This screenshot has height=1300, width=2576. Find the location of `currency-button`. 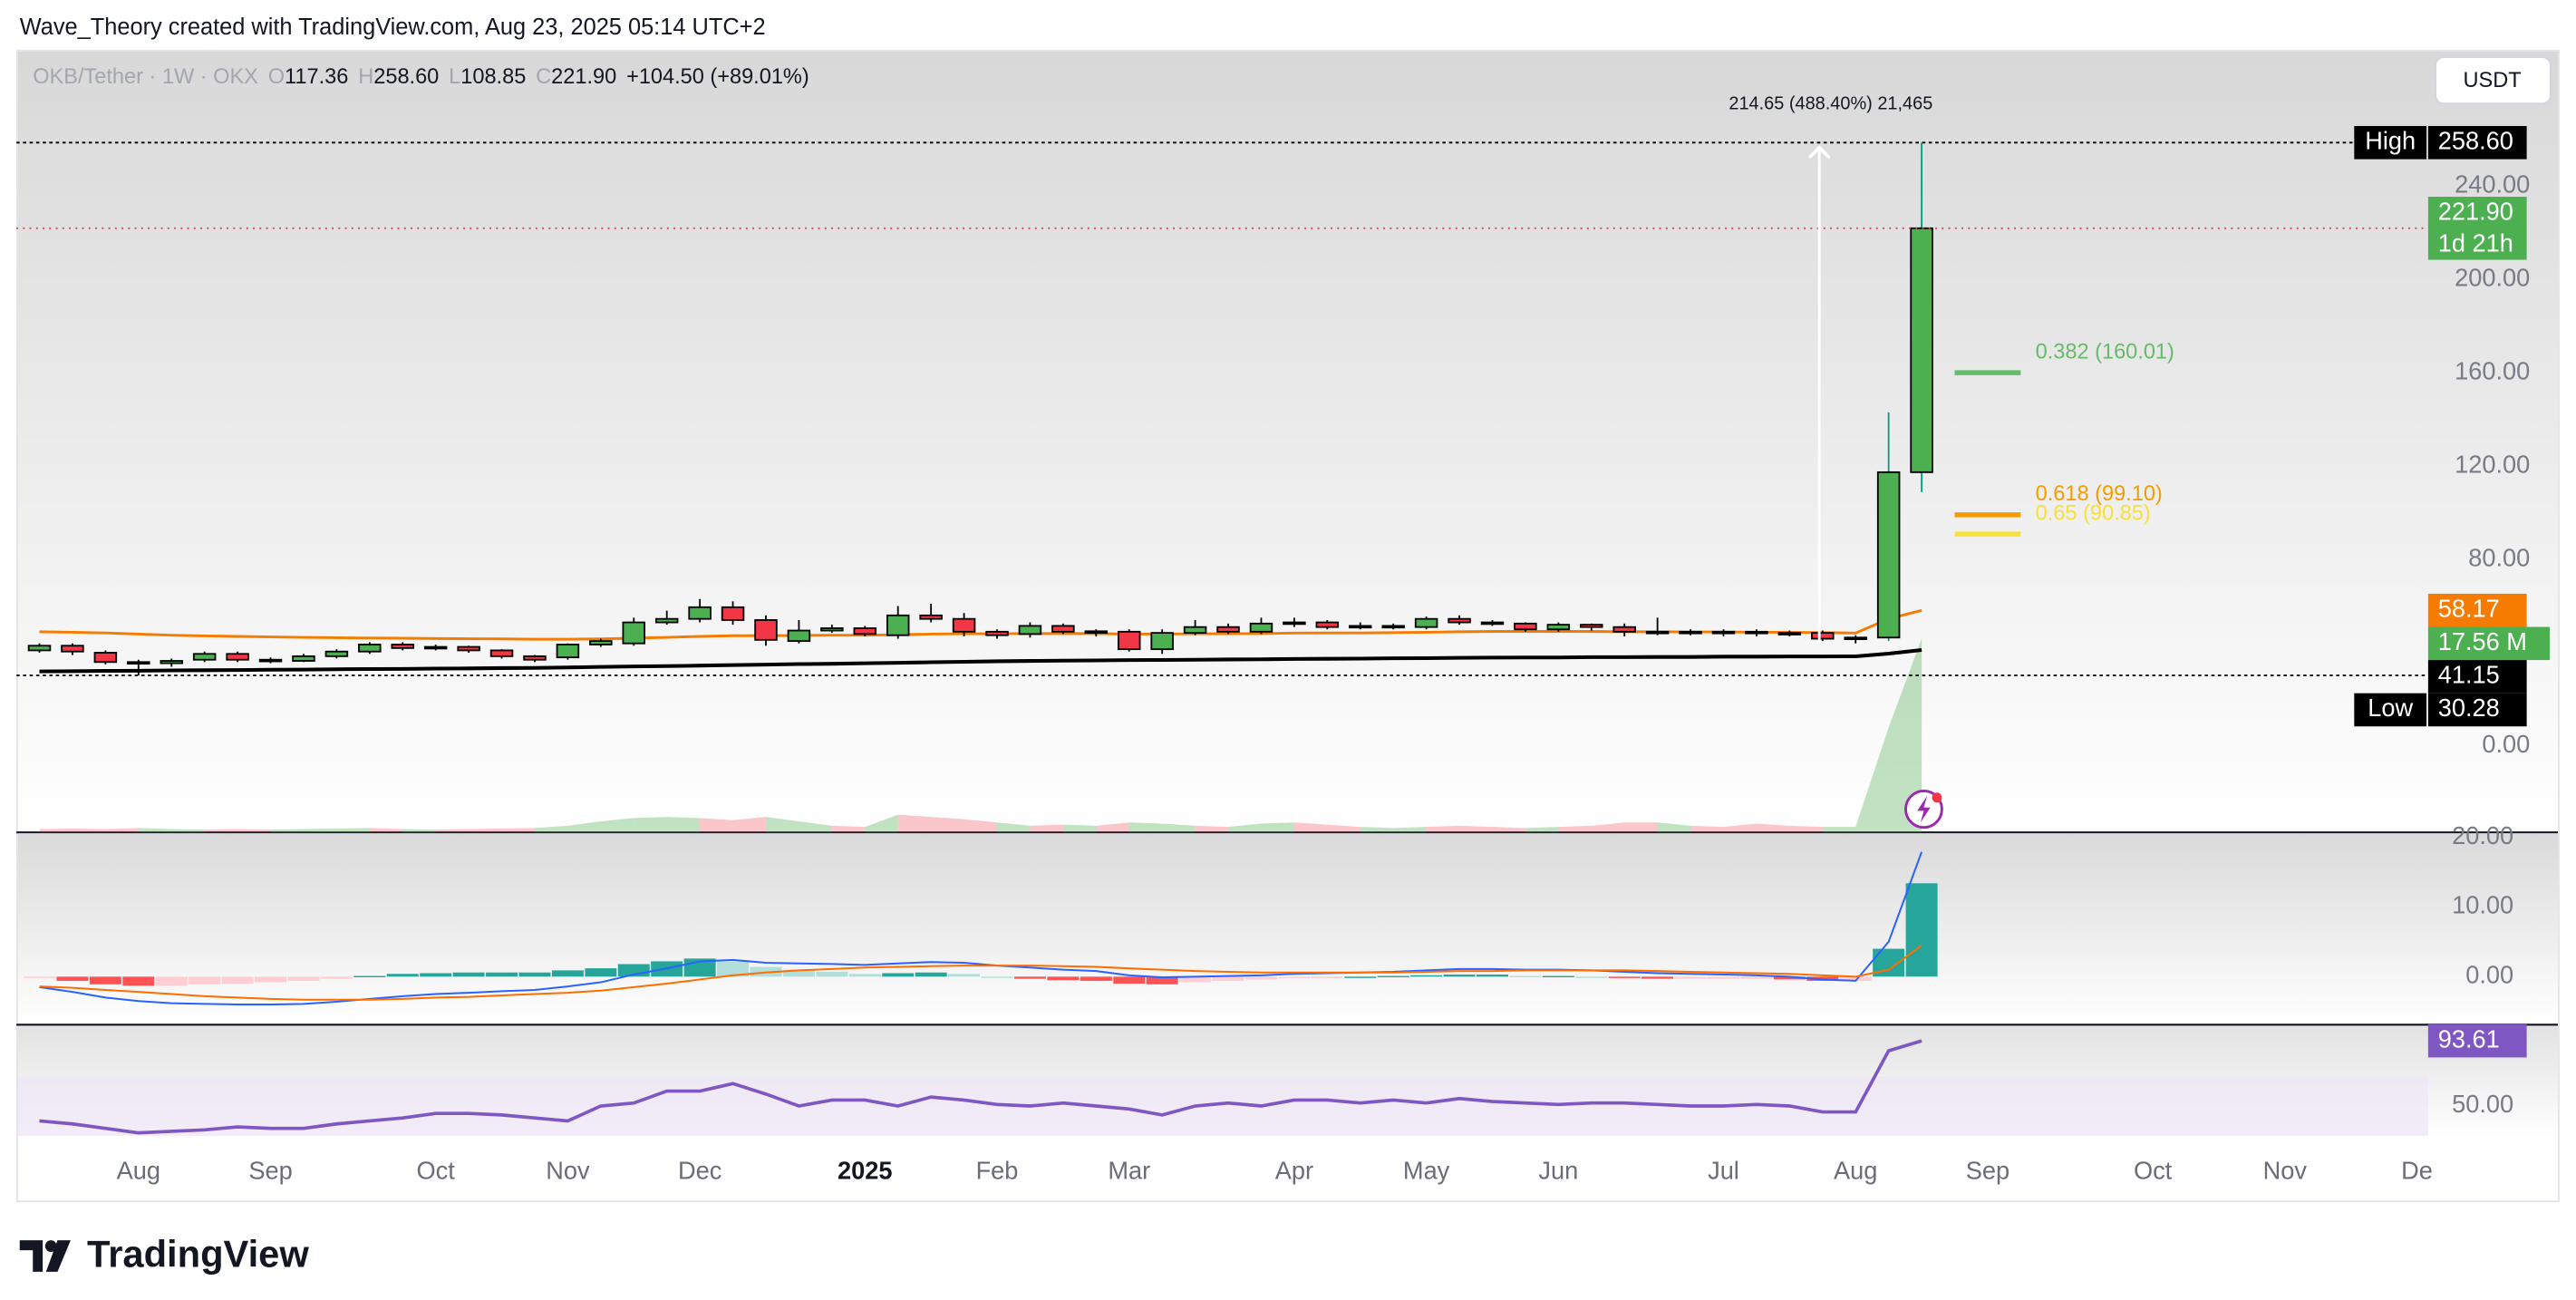

currency-button is located at coordinates (2493, 80).